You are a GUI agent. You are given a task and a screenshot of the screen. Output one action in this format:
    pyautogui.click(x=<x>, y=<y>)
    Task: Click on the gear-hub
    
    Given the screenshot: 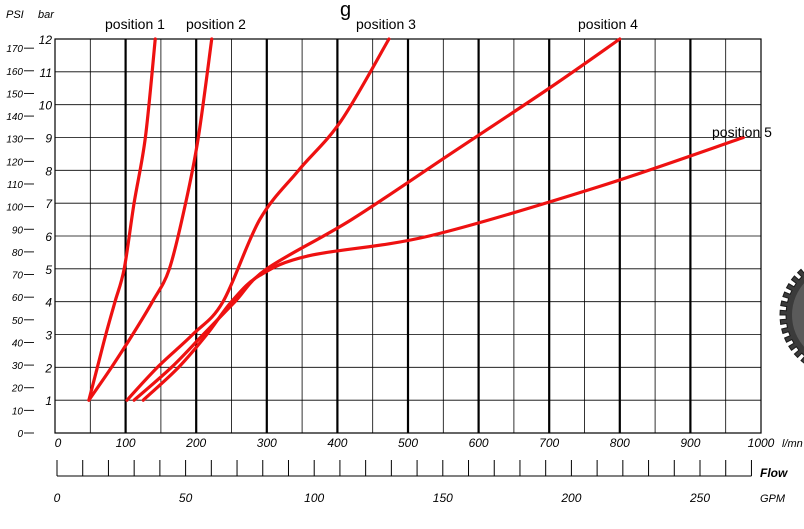 What is the action you would take?
    pyautogui.click(x=798, y=315)
    